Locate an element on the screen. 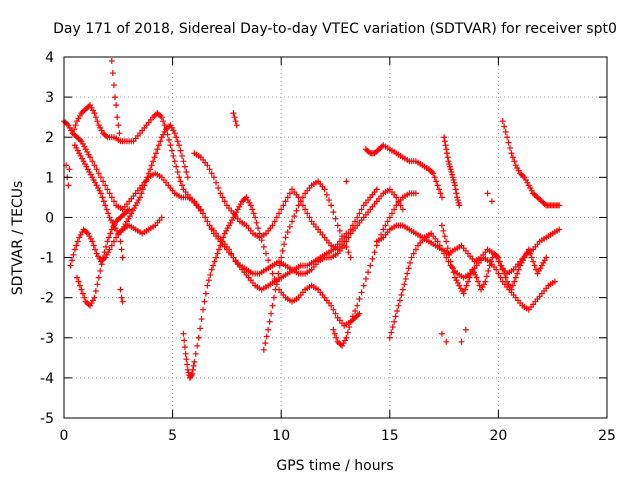 The height and width of the screenshot is (480, 640). y-axis-label: SDTVAR / TECUs is located at coordinates (18, 238).